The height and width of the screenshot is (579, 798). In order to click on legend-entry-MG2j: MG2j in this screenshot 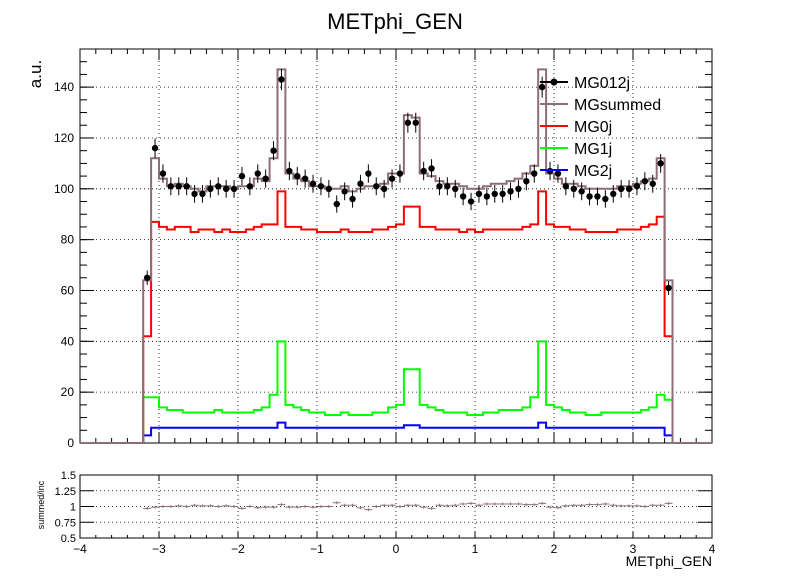, I will do `click(576, 171)`.